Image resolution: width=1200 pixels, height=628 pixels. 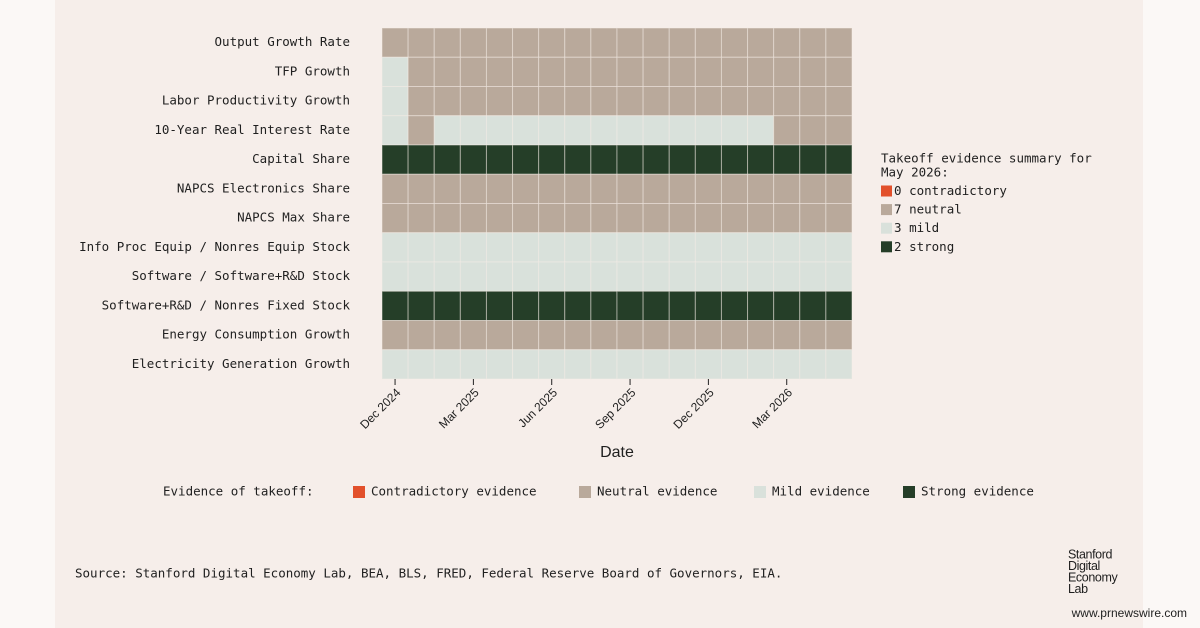 I want to click on legend-label: Contradictory evidence, so click(x=454, y=491).